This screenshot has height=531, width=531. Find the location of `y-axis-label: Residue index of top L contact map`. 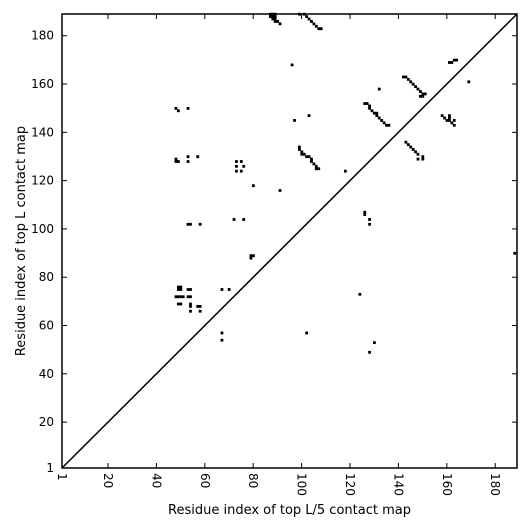

y-axis-label: Residue index of top L contact map is located at coordinates (21, 241).